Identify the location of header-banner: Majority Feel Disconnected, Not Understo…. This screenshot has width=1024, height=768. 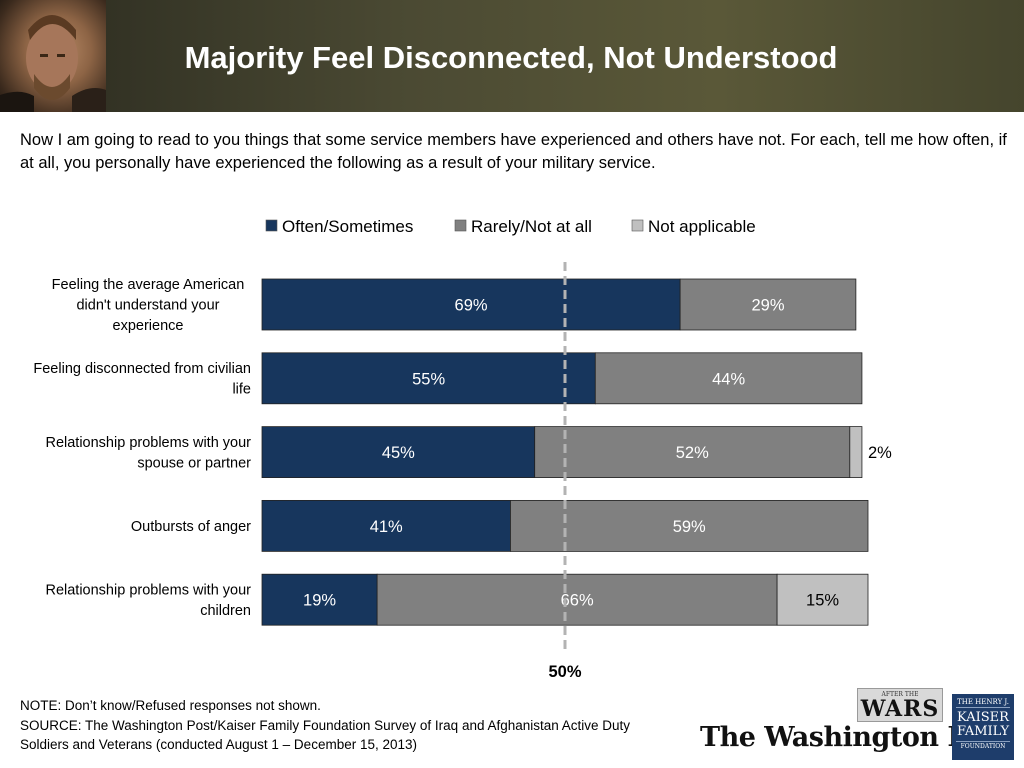
(512, 56).